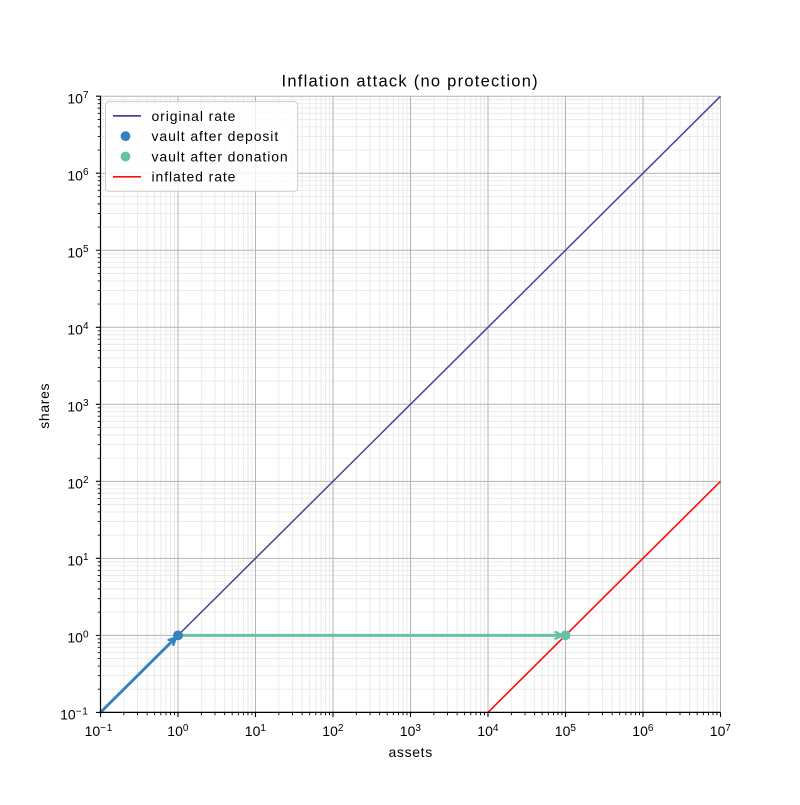  What do you see at coordinates (44, 406) in the screenshot?
I see `svg-text: shares` at bounding box center [44, 406].